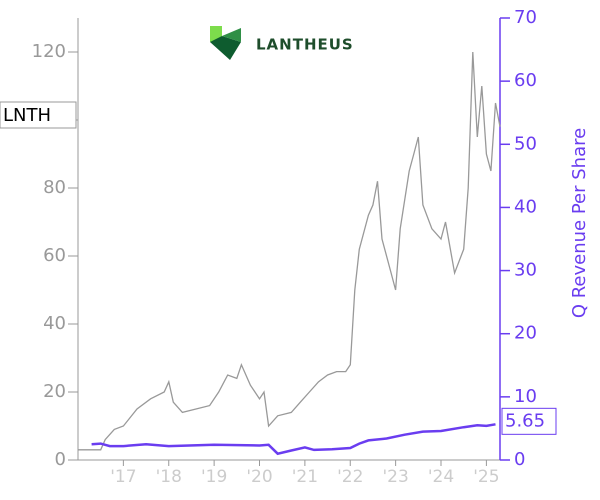  I want to click on y2-tick-label: 40, so click(525, 206).